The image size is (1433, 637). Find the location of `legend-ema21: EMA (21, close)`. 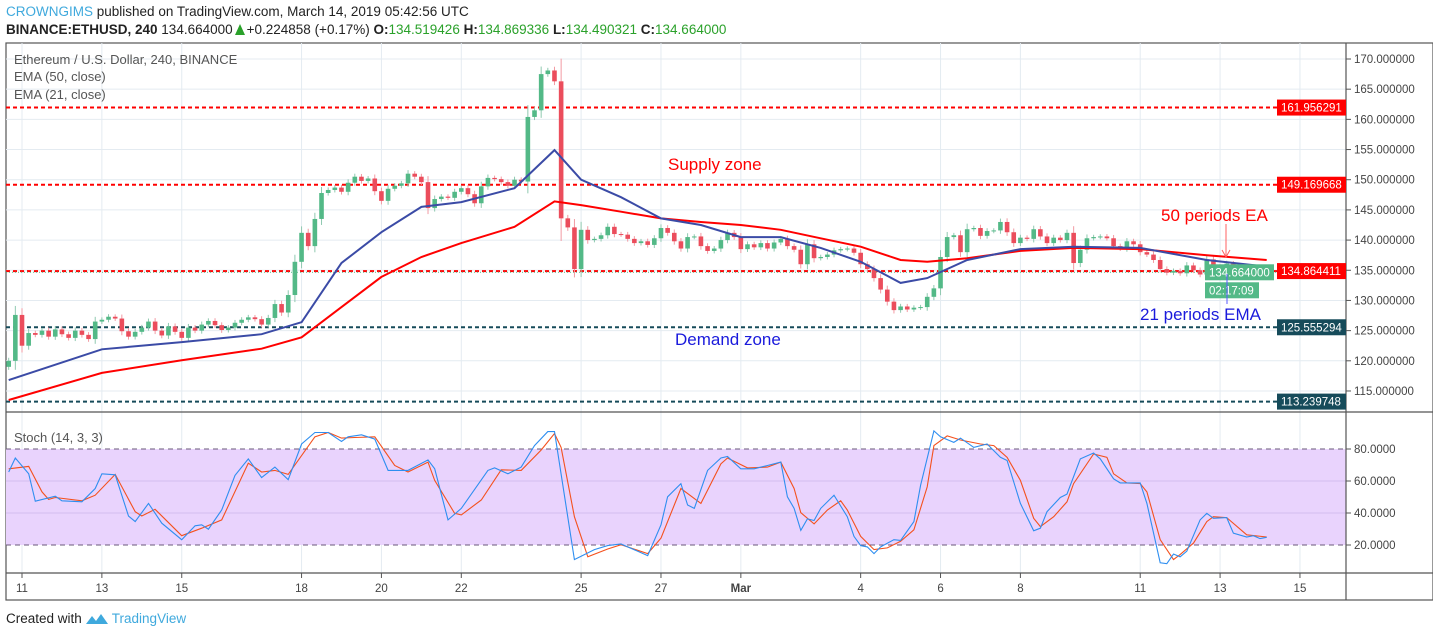

legend-ema21: EMA (21, close) is located at coordinates (60, 94).